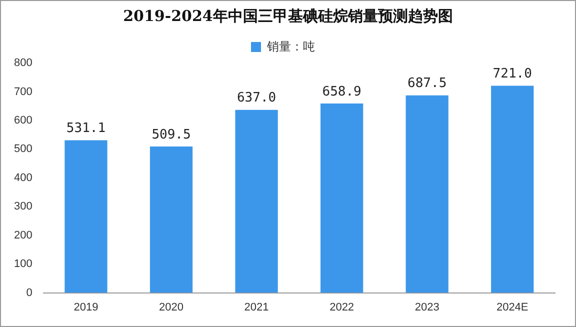  Describe the element at coordinates (23, 63) in the screenshot. I see `y-tick-label: 800` at that location.